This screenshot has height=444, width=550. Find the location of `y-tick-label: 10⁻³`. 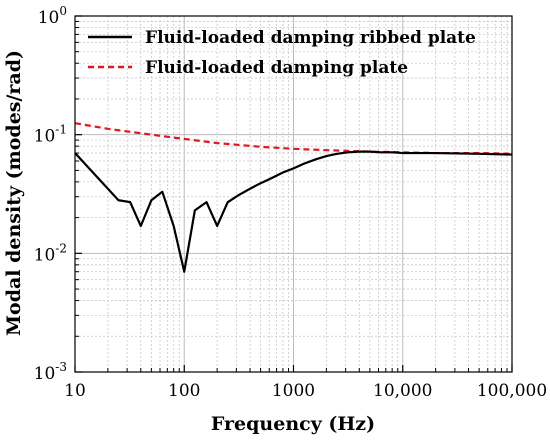

y-tick-label: 10⁻³ is located at coordinates (50, 372).